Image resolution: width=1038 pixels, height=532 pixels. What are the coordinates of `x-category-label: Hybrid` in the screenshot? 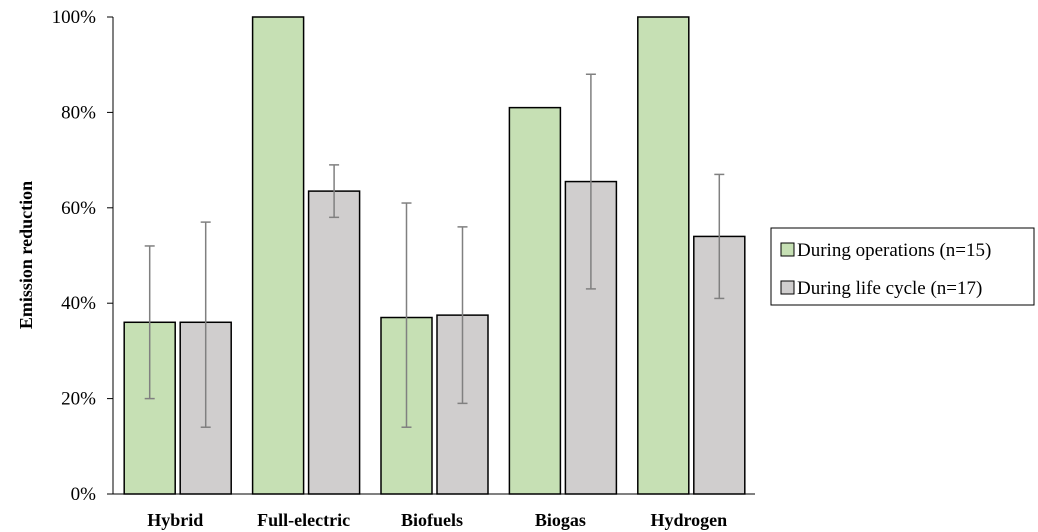 It's located at (175, 520).